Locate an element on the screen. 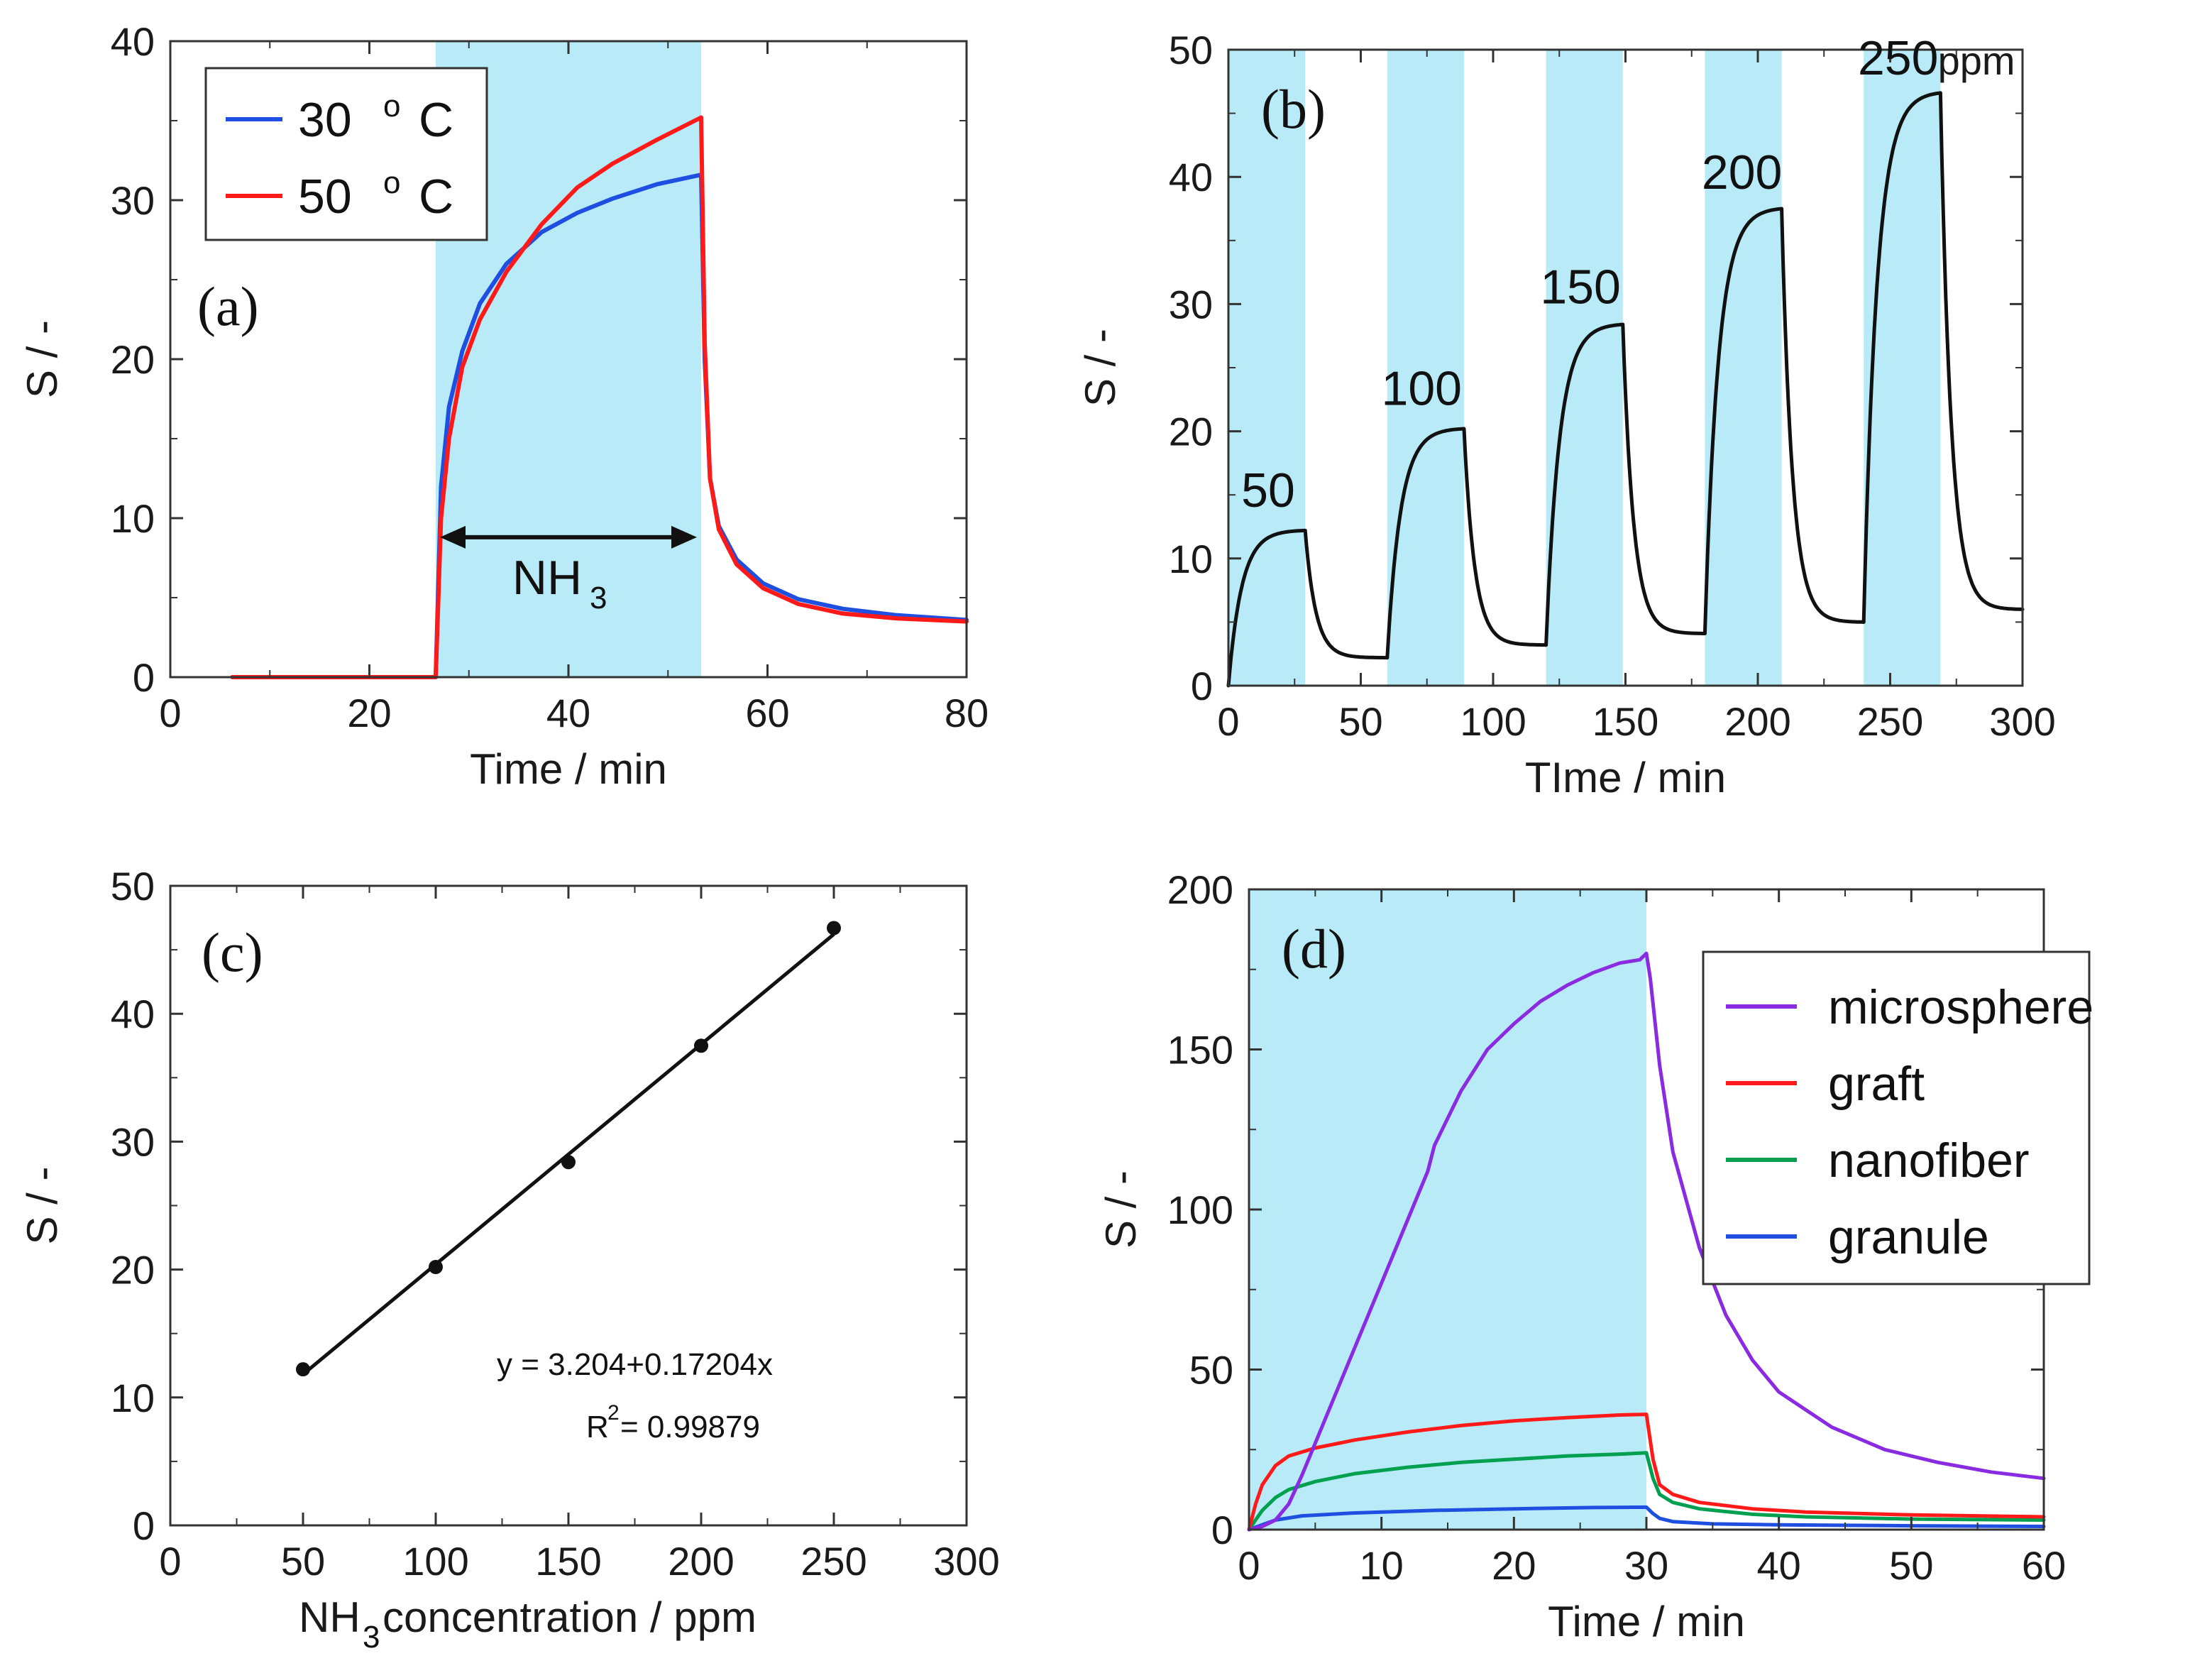  legend-label: nanofiber is located at coordinates (1929, 1160).